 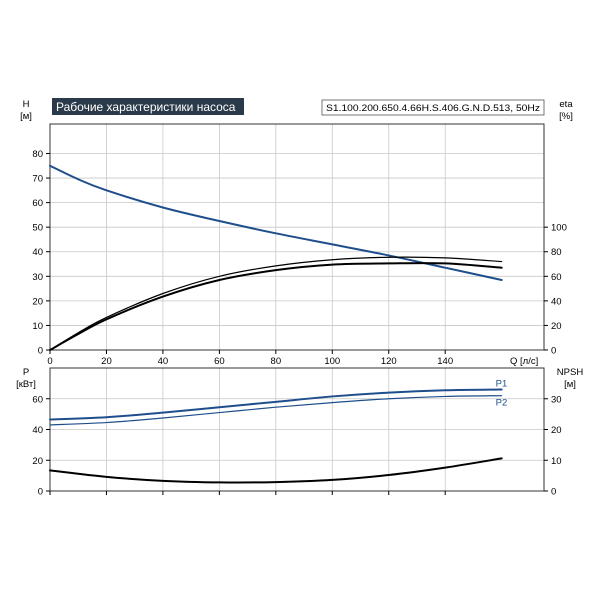 What do you see at coordinates (37, 277) in the screenshot?
I see `y-tick-label: 30` at bounding box center [37, 277].